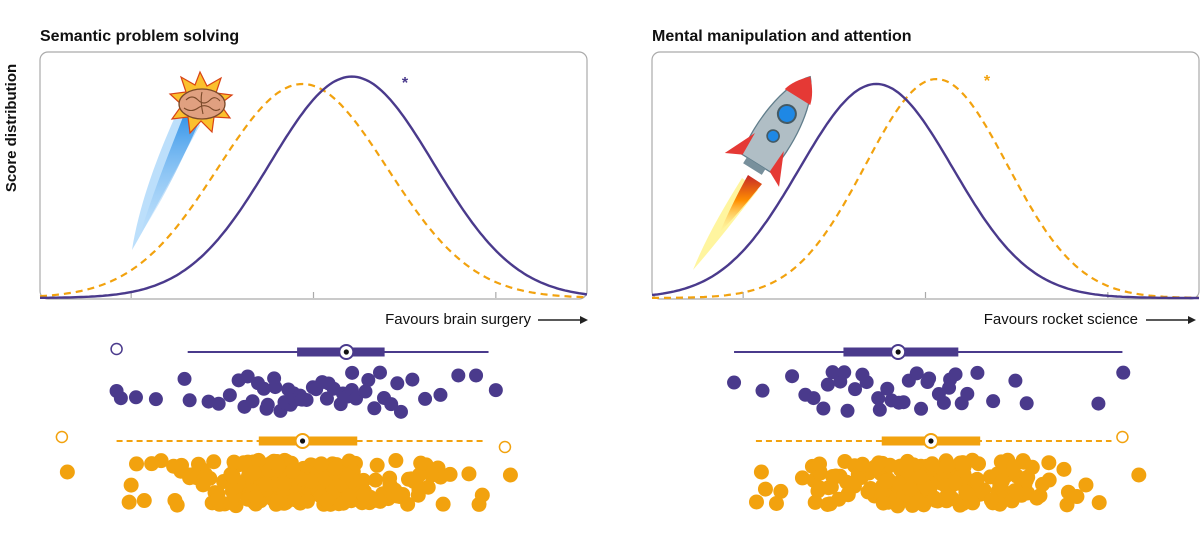 The image size is (1200, 545). What do you see at coordinates (937, 429) in the screenshot?
I see `dot-plot-mental` at bounding box center [937, 429].